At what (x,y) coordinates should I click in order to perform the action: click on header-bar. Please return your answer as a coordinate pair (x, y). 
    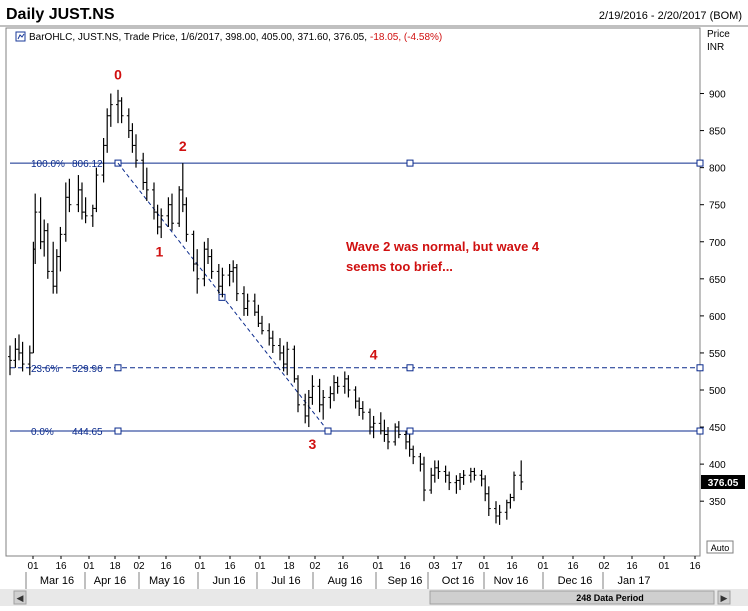
    Looking at the image, I should click on (374, 13).